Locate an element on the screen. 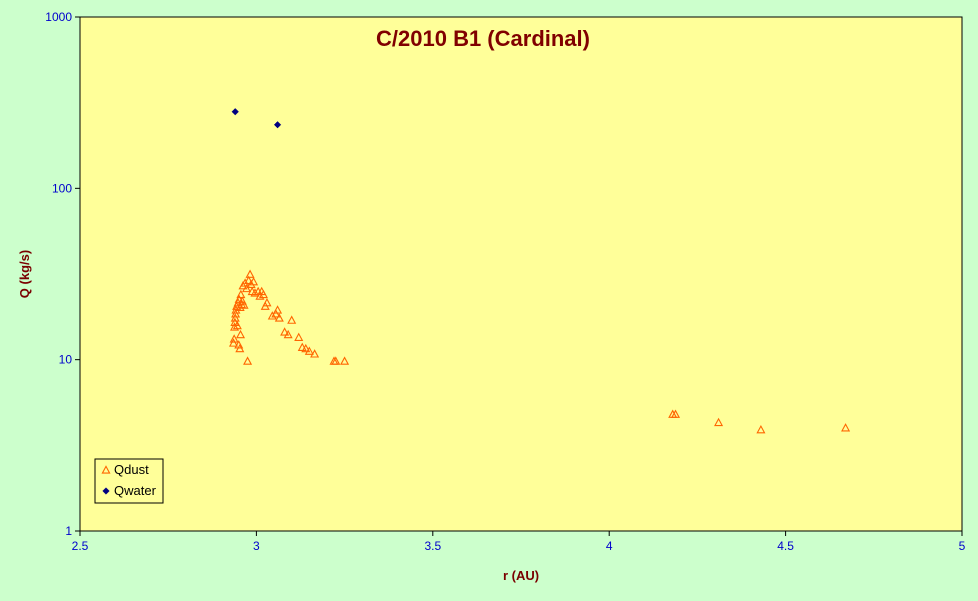 The width and height of the screenshot is (978, 601). x-tick-label: 3 is located at coordinates (256, 546).